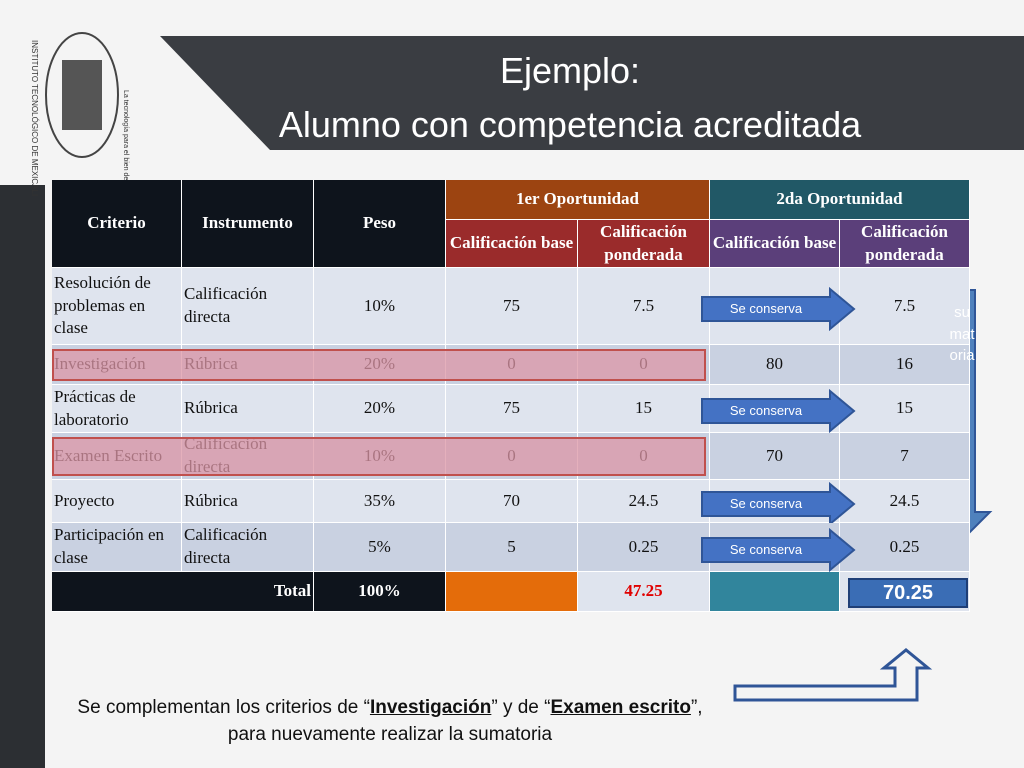 This screenshot has width=1024, height=768. I want to click on logo-figure, so click(82, 95).